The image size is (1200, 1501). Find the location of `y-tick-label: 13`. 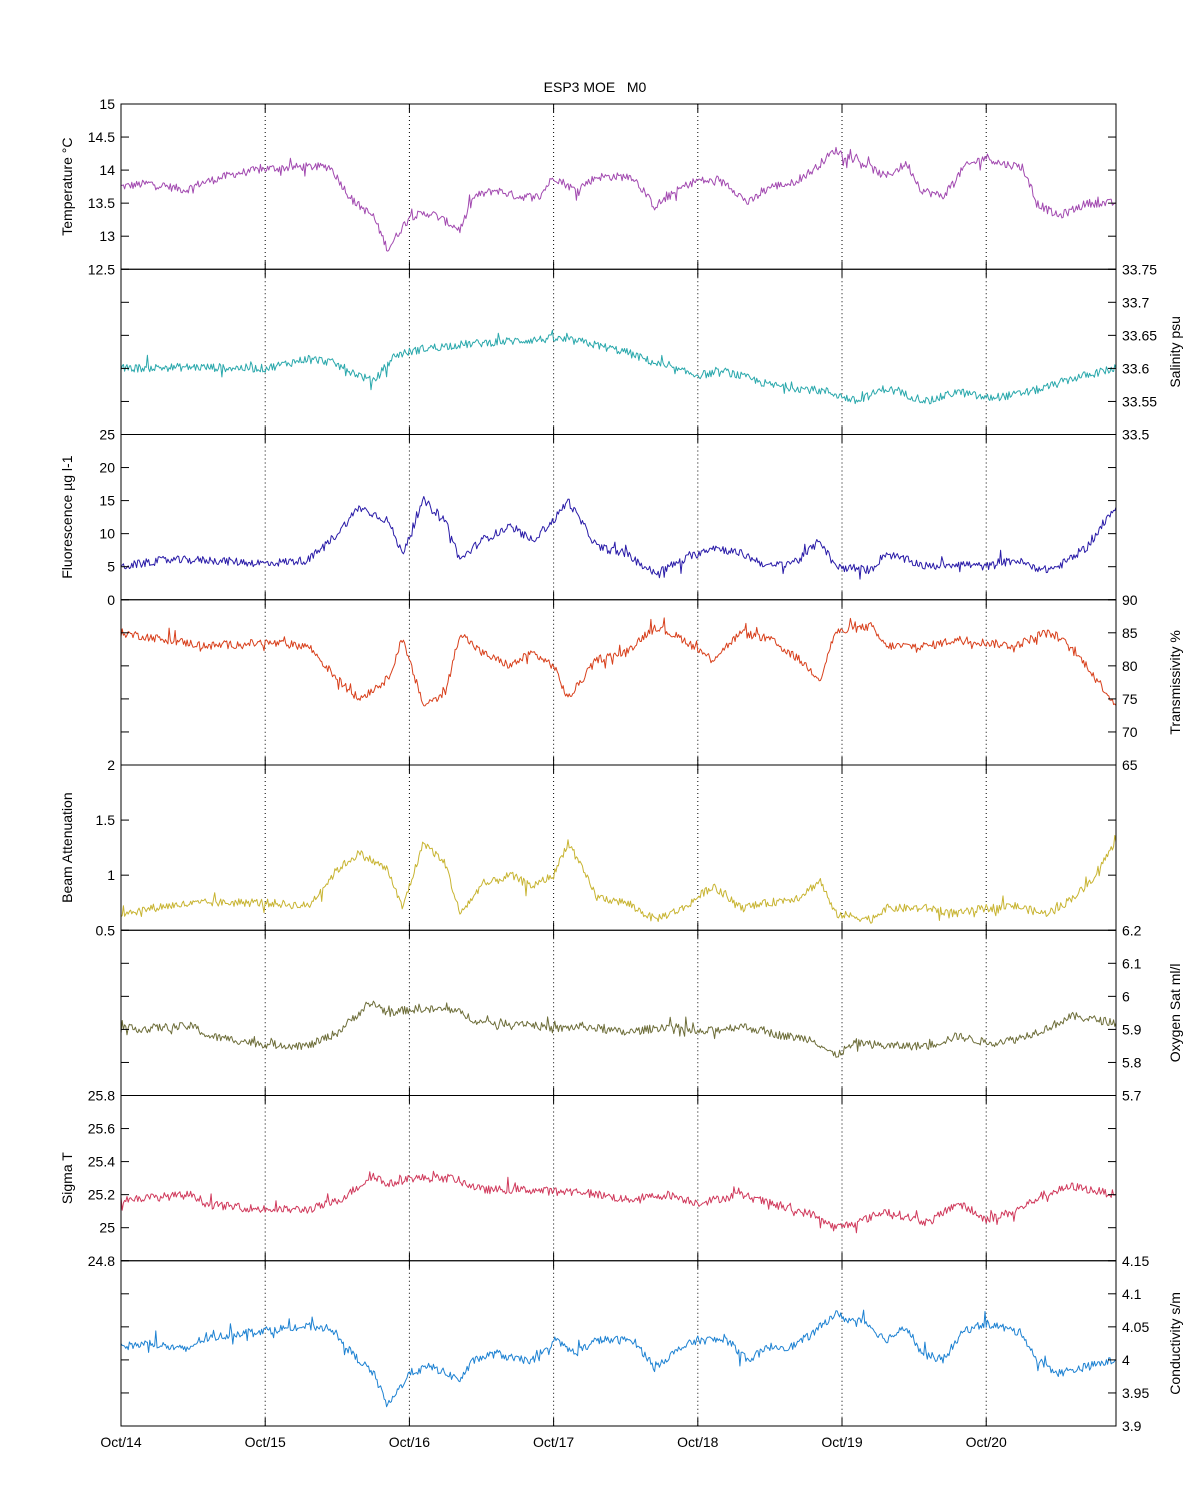

y-tick-label: 13 is located at coordinates (107, 236).